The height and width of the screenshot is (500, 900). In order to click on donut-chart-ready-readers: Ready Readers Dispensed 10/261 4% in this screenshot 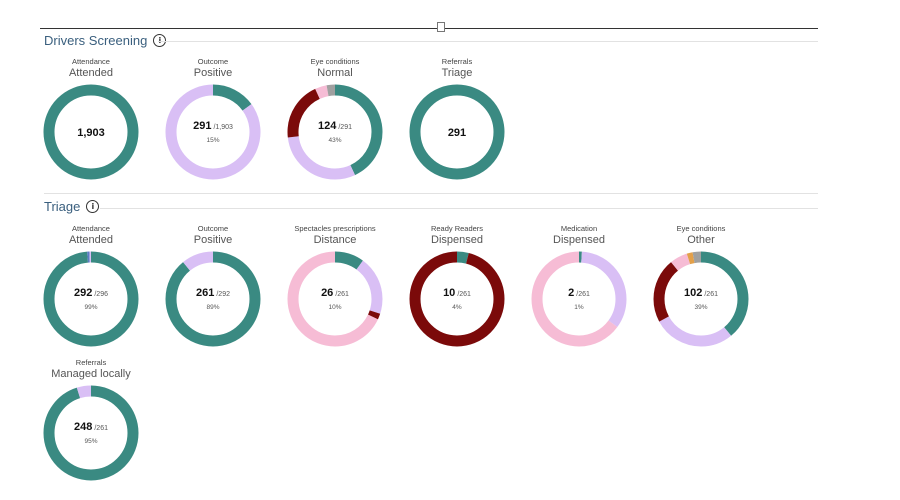, I will do `click(457, 286)`.